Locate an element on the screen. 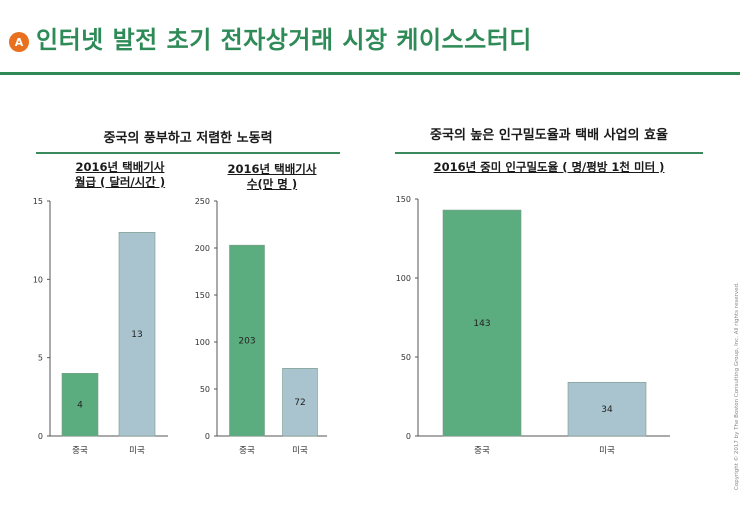 This screenshot has height=512, width=740. chart2-category-label: 미국 is located at coordinates (300, 451).